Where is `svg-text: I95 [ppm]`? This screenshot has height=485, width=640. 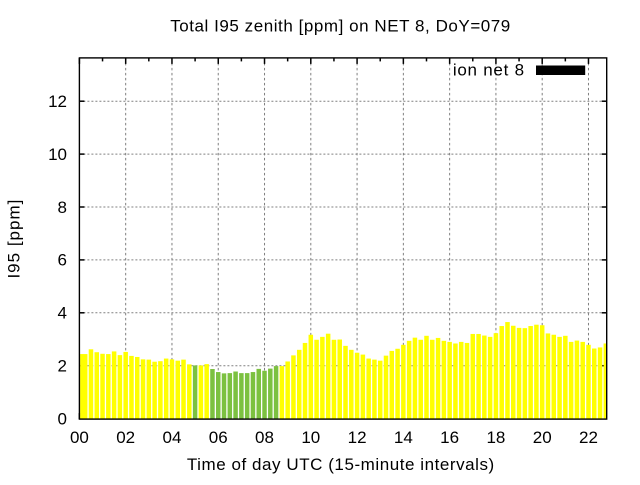
svg-text: I95 [ppm] is located at coordinates (14, 239).